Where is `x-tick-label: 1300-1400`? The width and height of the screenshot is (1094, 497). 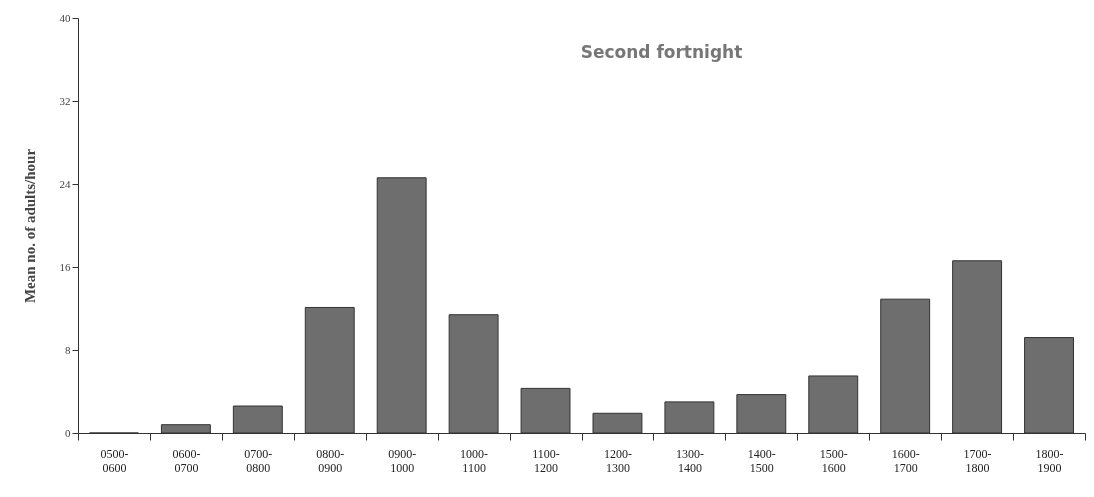 x-tick-label: 1300-1400 is located at coordinates (689, 460).